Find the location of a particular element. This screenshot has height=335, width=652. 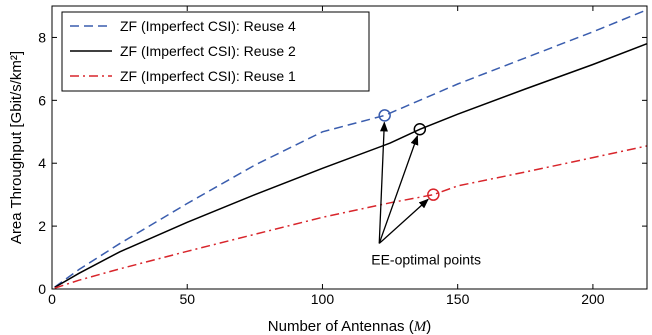

y-tick-label: 8 is located at coordinates (42, 37).